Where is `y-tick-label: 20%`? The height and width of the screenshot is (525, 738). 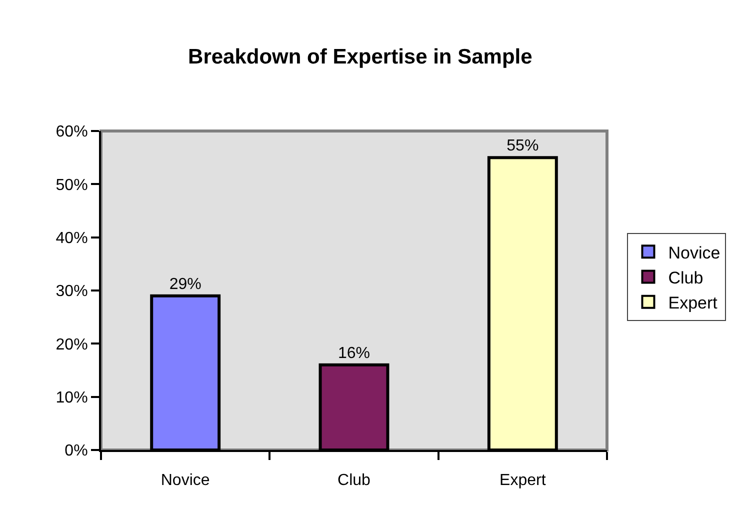
y-tick-label: 20% is located at coordinates (72, 345).